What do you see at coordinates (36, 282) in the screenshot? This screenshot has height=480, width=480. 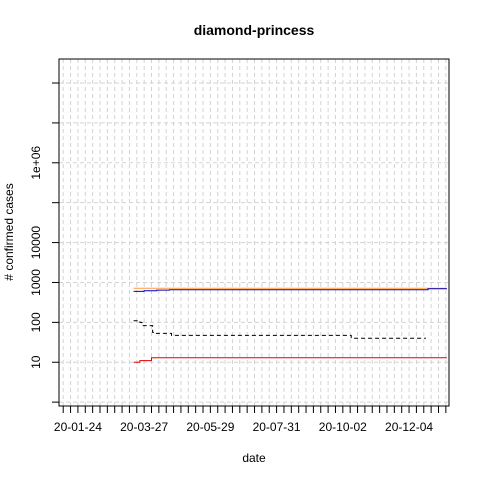 I see `y-tick-label: 1000` at bounding box center [36, 282].